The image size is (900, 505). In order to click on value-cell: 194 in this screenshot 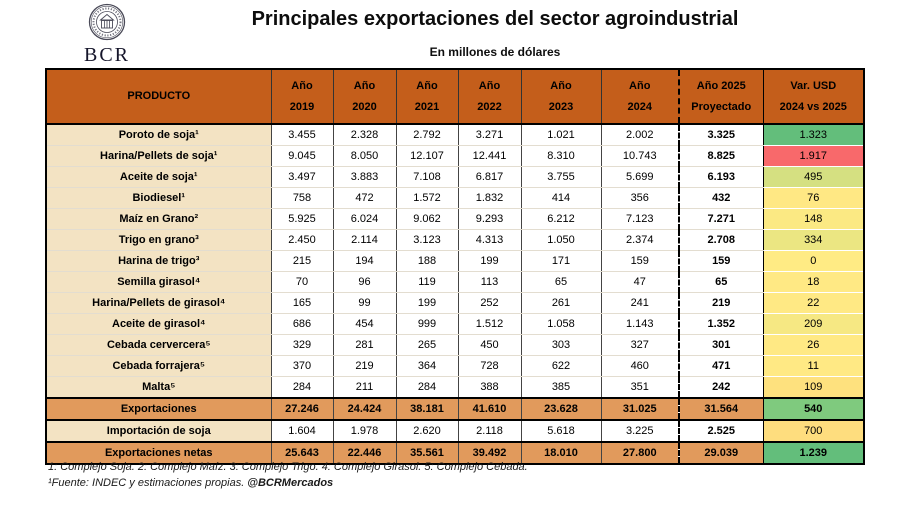, I will do `click(364, 261)`.